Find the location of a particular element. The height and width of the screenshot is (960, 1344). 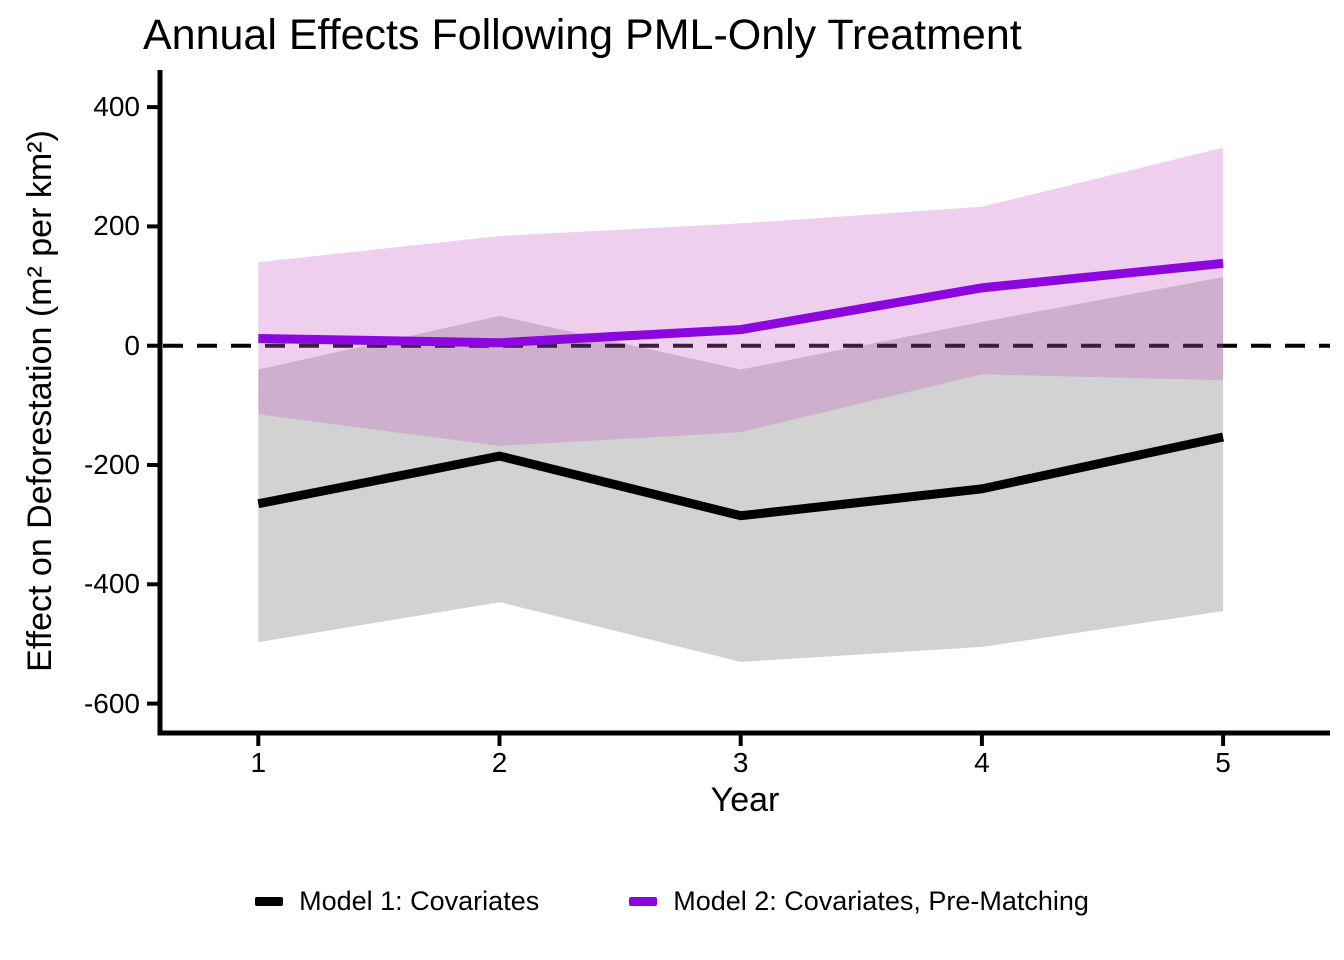

model1-line is located at coordinates (741, 476).